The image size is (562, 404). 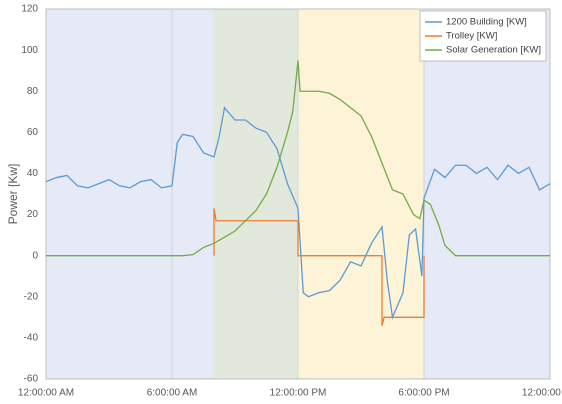 What do you see at coordinates (13, 194) in the screenshot?
I see `y-axis-label: Power [Kw]` at bounding box center [13, 194].